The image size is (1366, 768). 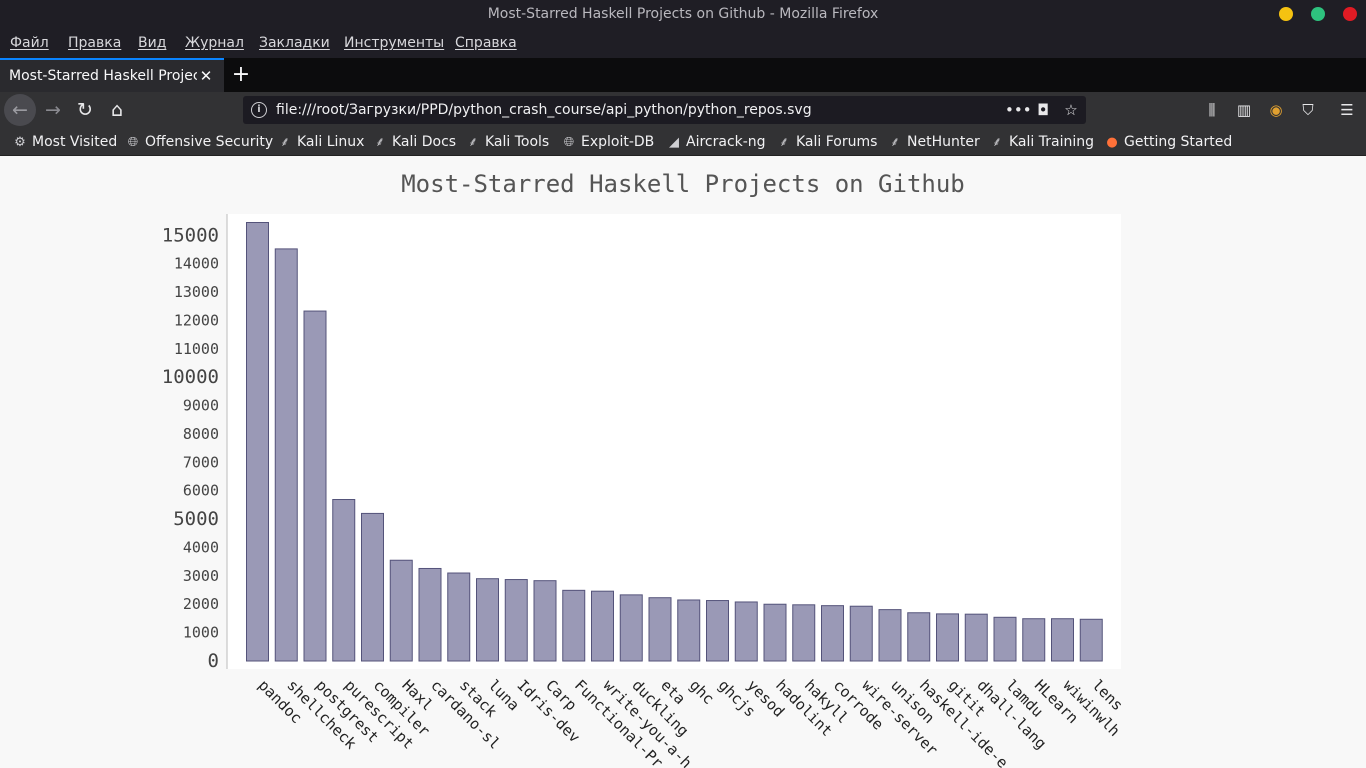 What do you see at coordinates (20, 110) in the screenshot?
I see `back-arrow-icon: ←` at bounding box center [20, 110].